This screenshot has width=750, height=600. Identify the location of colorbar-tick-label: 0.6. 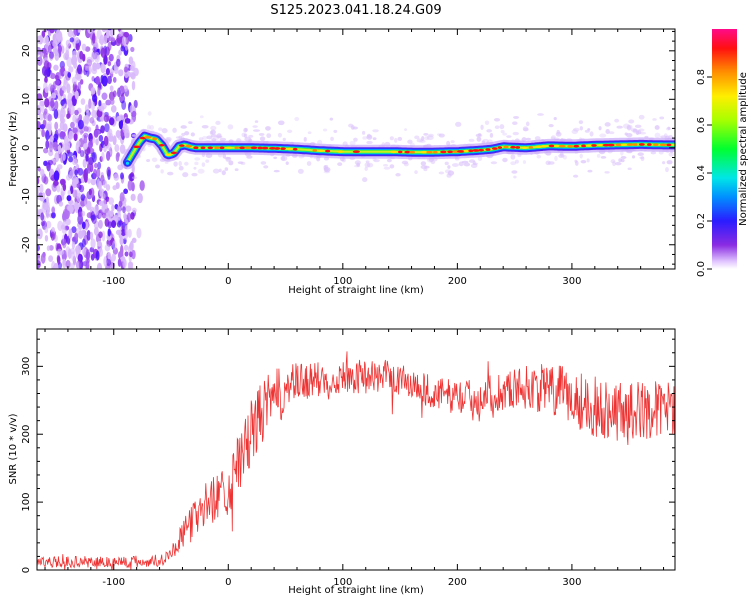
(701, 125).